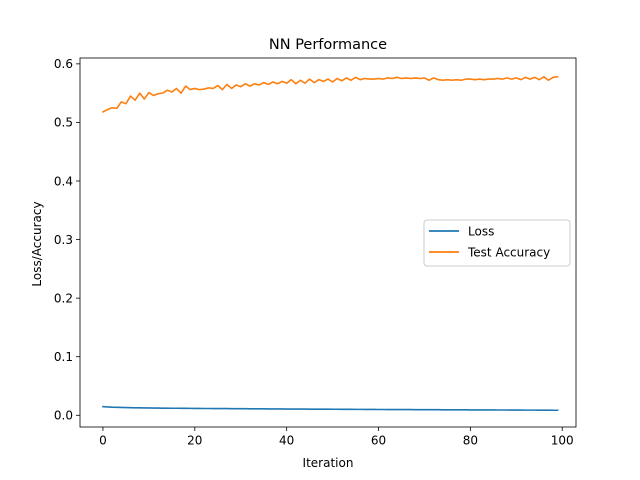 This screenshot has width=640, height=480. I want to click on y-tick-label: 0.3, so click(63, 240).